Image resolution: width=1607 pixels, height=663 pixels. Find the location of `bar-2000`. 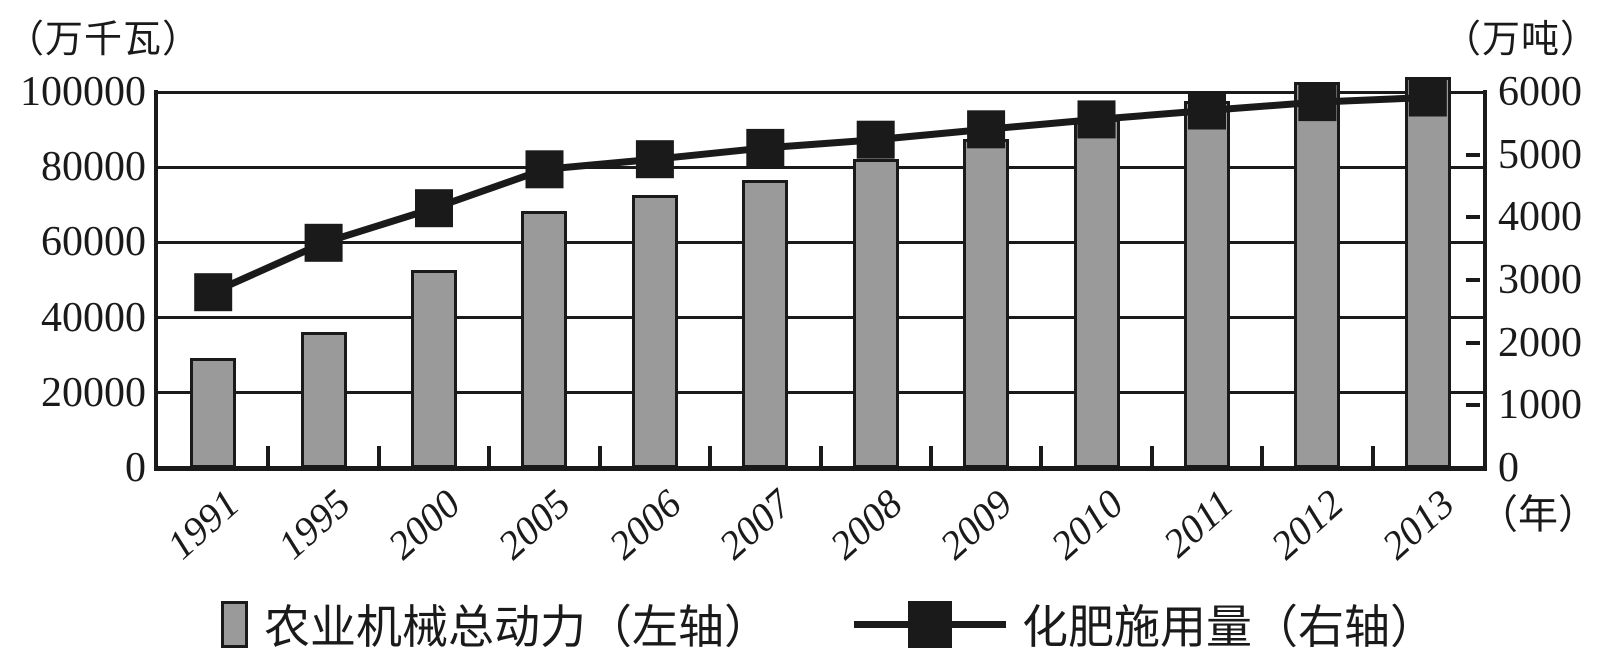

bar-2000 is located at coordinates (434, 369).